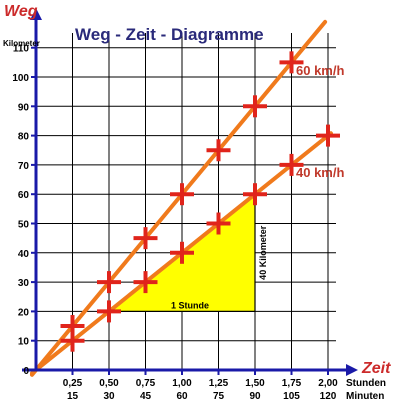 The width and height of the screenshot is (400, 400). I want to click on chart-title: Weg - Zeit - Diagramme, so click(169, 34).